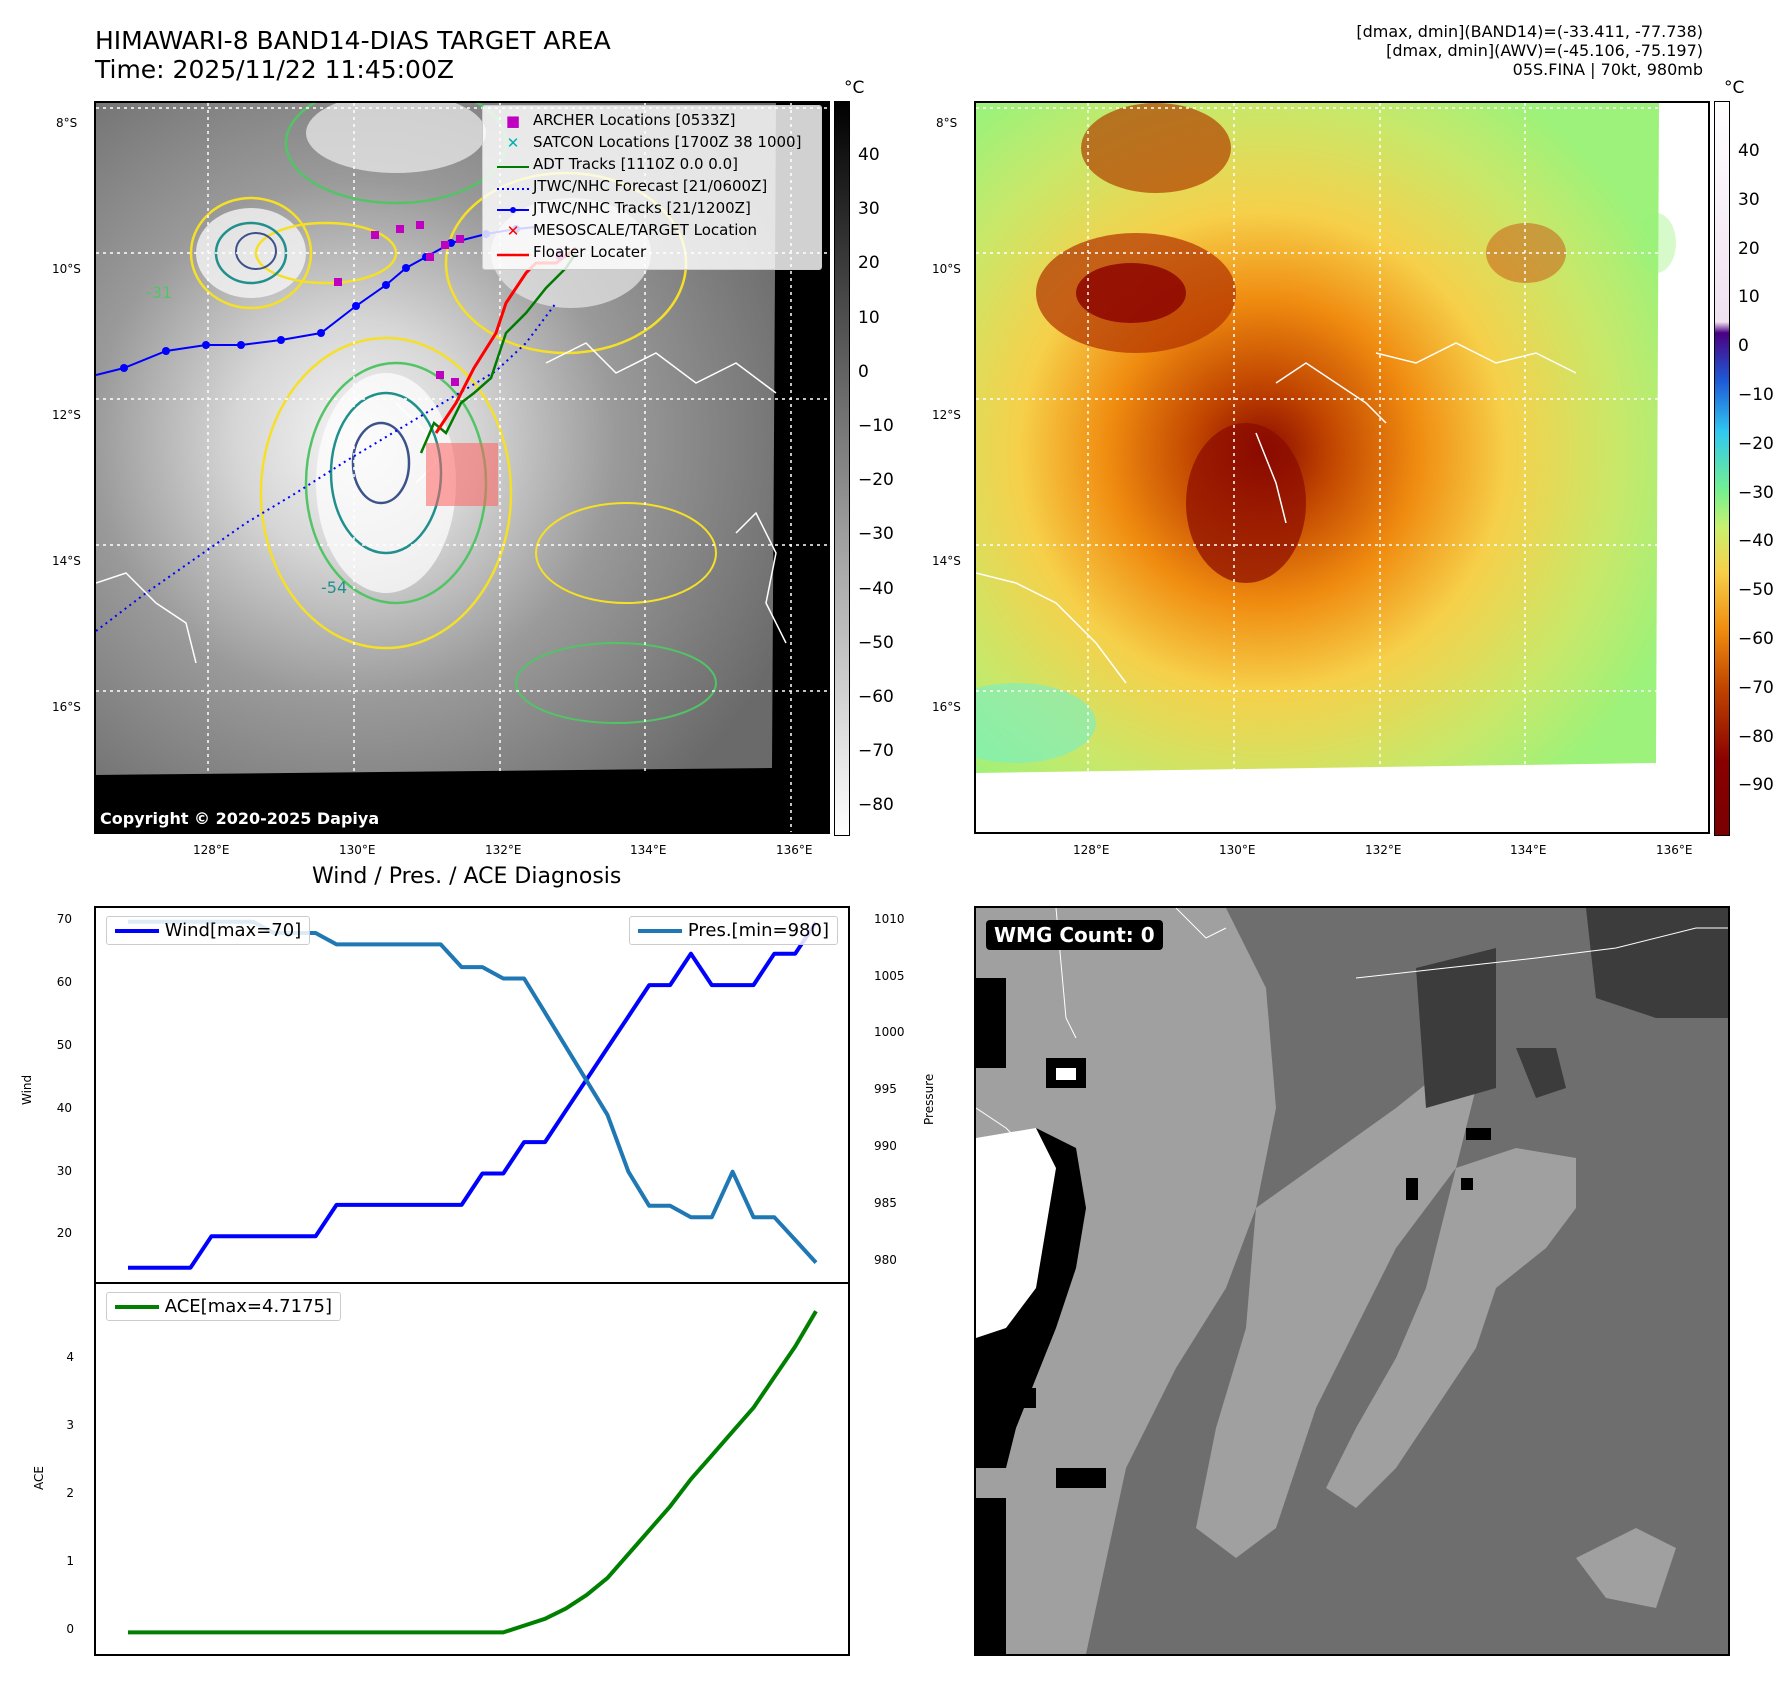 The width and height of the screenshot is (1788, 1690). What do you see at coordinates (211, 850) in the screenshot?
I see `lon-label-128e: 128°E` at bounding box center [211, 850].